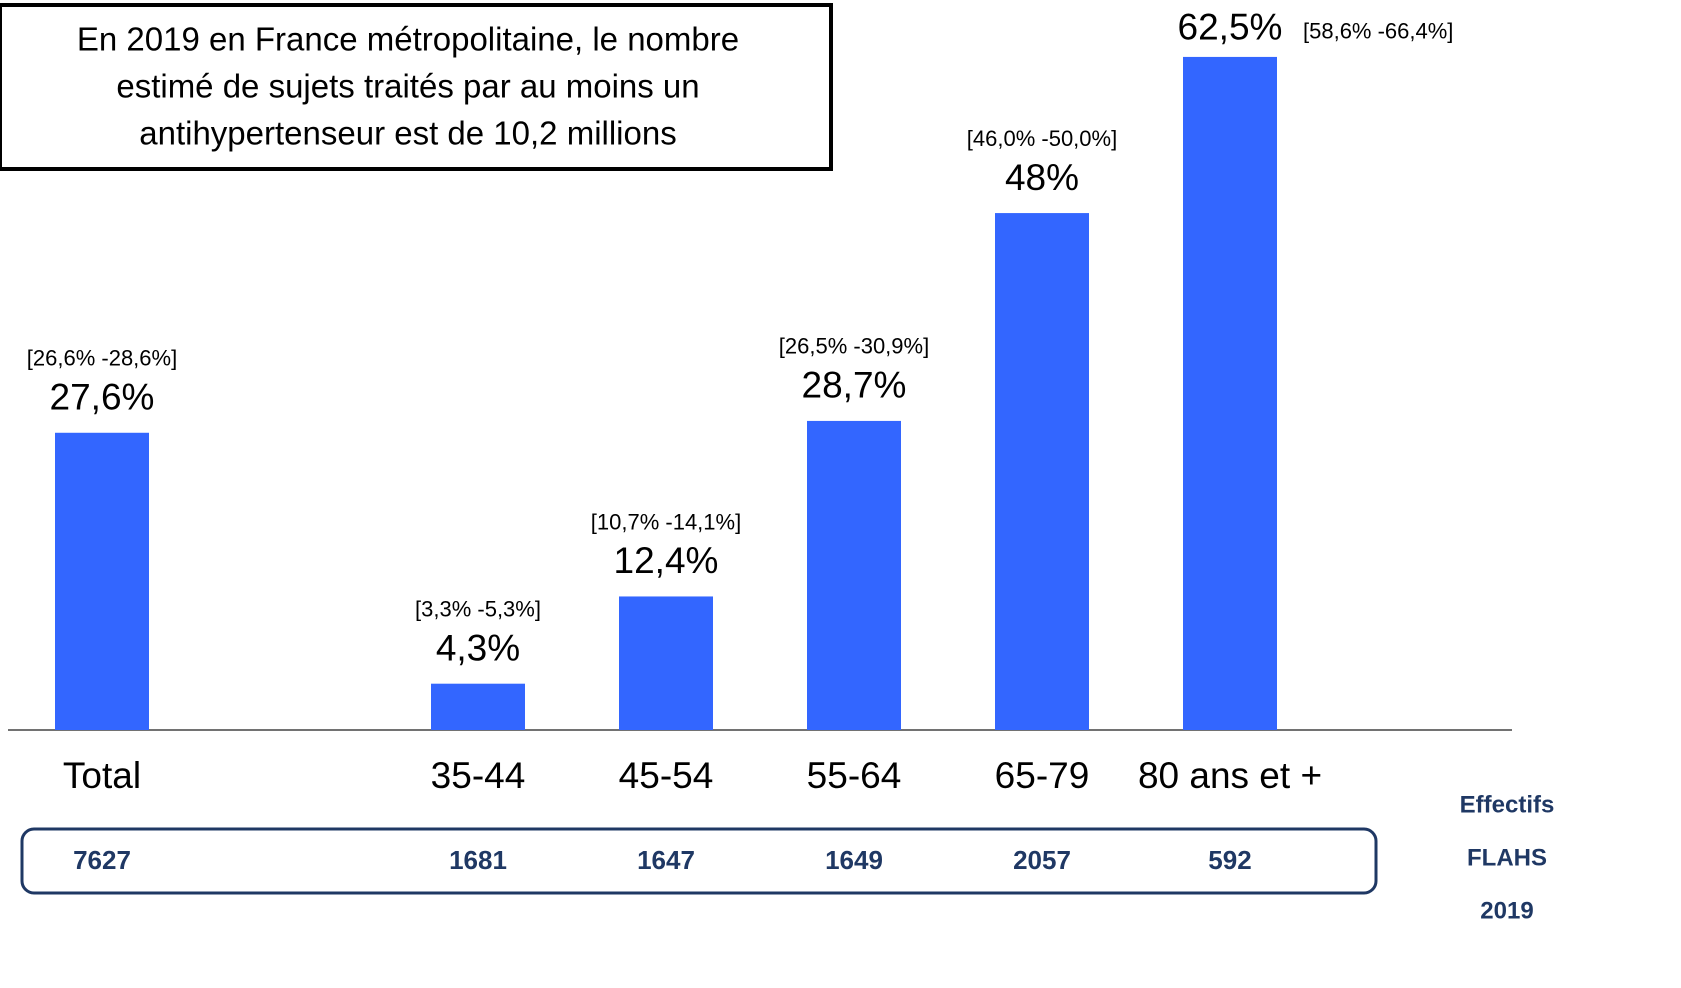  Describe the element at coordinates (102, 358) in the screenshot. I see `interval-label: [26,6% -28,6%]` at that location.